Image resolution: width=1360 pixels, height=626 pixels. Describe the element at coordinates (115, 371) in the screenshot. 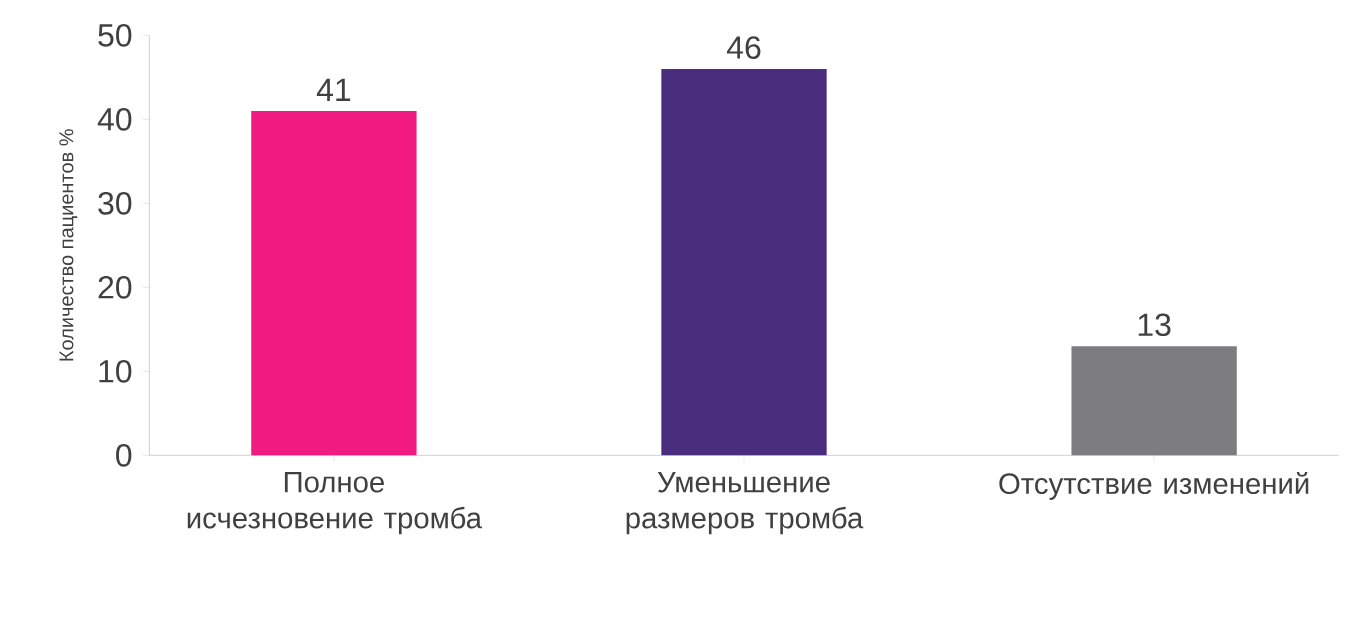

I see `y-tick-label: 10` at that location.